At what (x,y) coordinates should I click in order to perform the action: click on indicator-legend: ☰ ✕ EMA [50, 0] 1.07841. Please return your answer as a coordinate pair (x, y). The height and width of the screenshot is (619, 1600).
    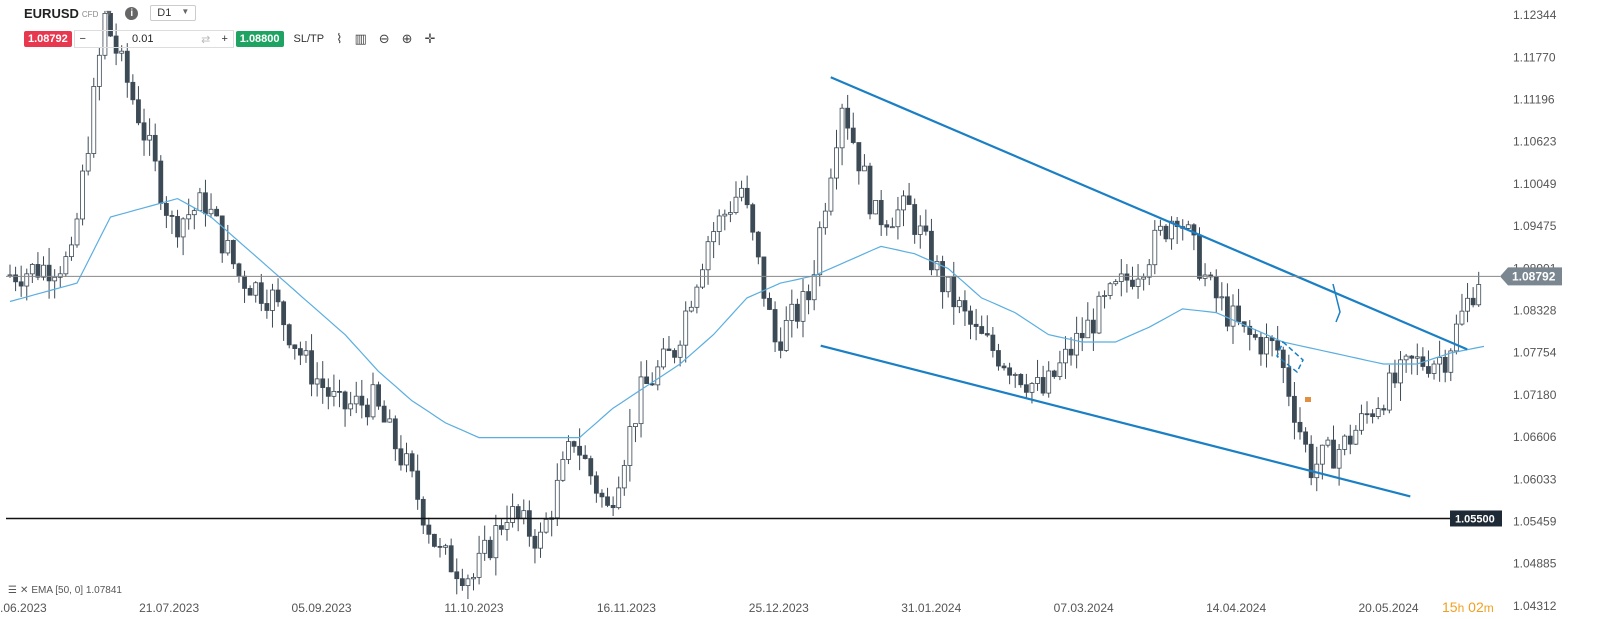
    Looking at the image, I should click on (65, 590).